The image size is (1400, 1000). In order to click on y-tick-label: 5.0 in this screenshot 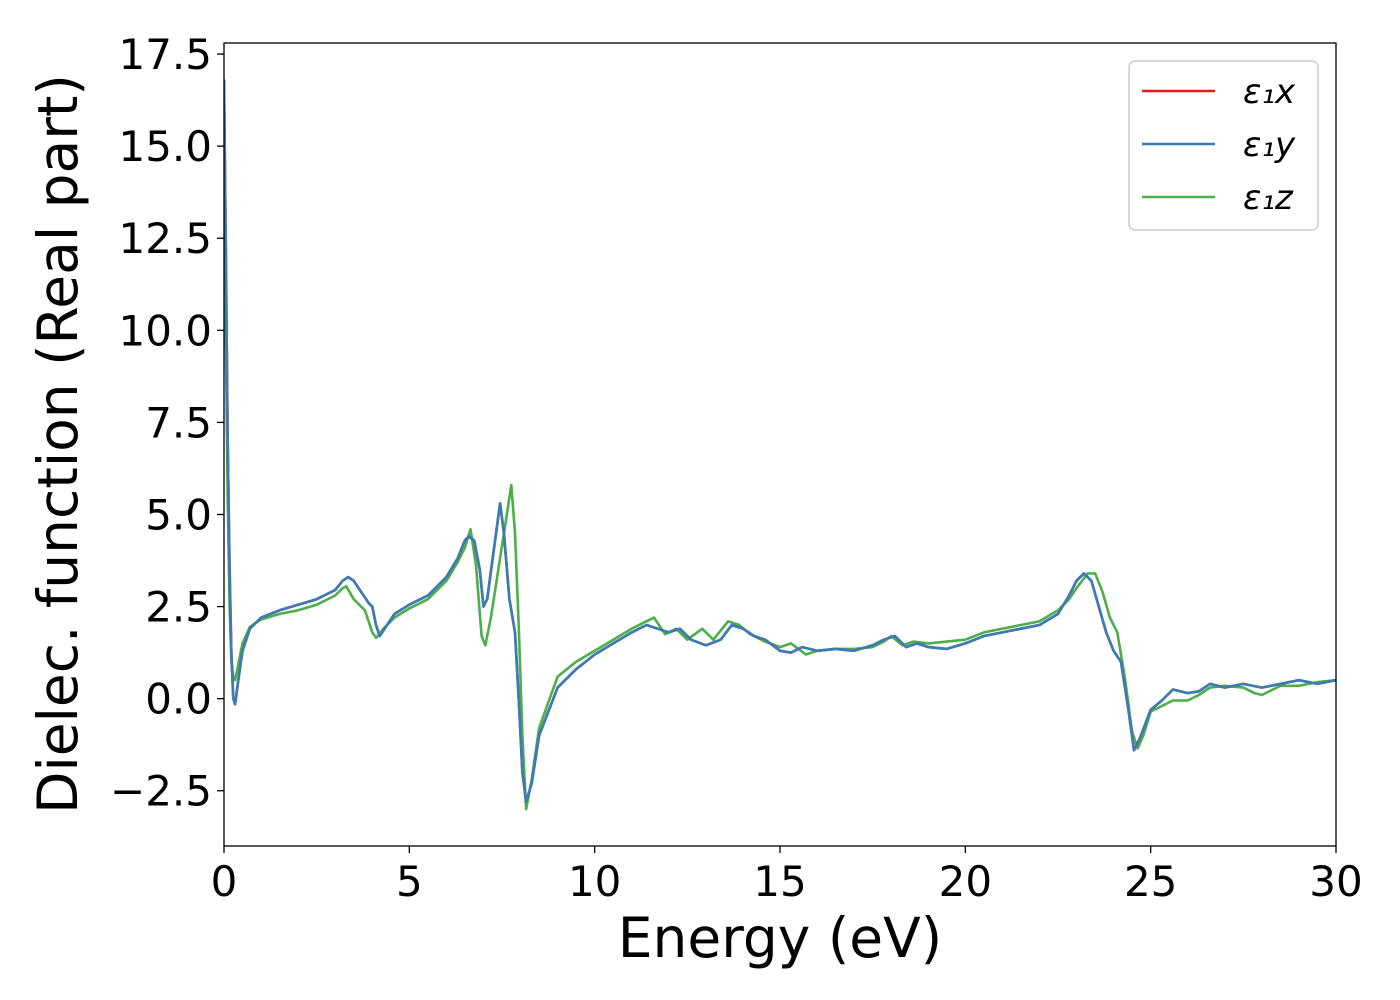, I will do `click(178, 514)`.